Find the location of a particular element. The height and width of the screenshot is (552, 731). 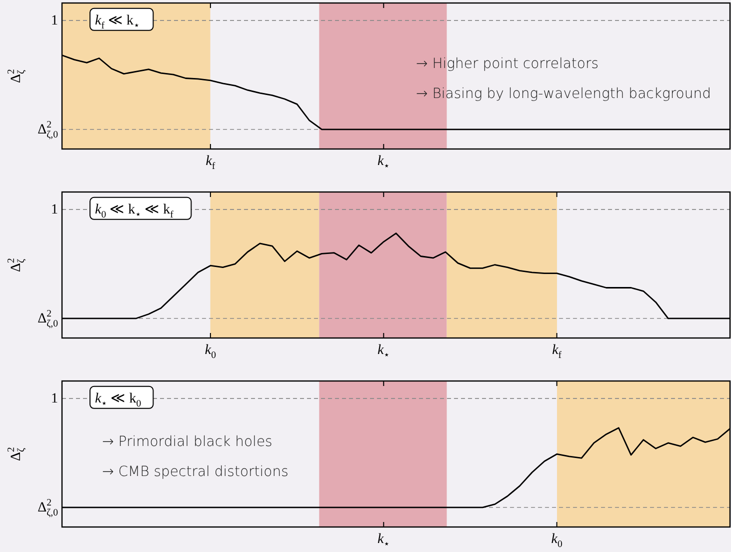

text: k$_{f}$ ≪ k$_{⋆}$ is located at coordinates (117, 22).